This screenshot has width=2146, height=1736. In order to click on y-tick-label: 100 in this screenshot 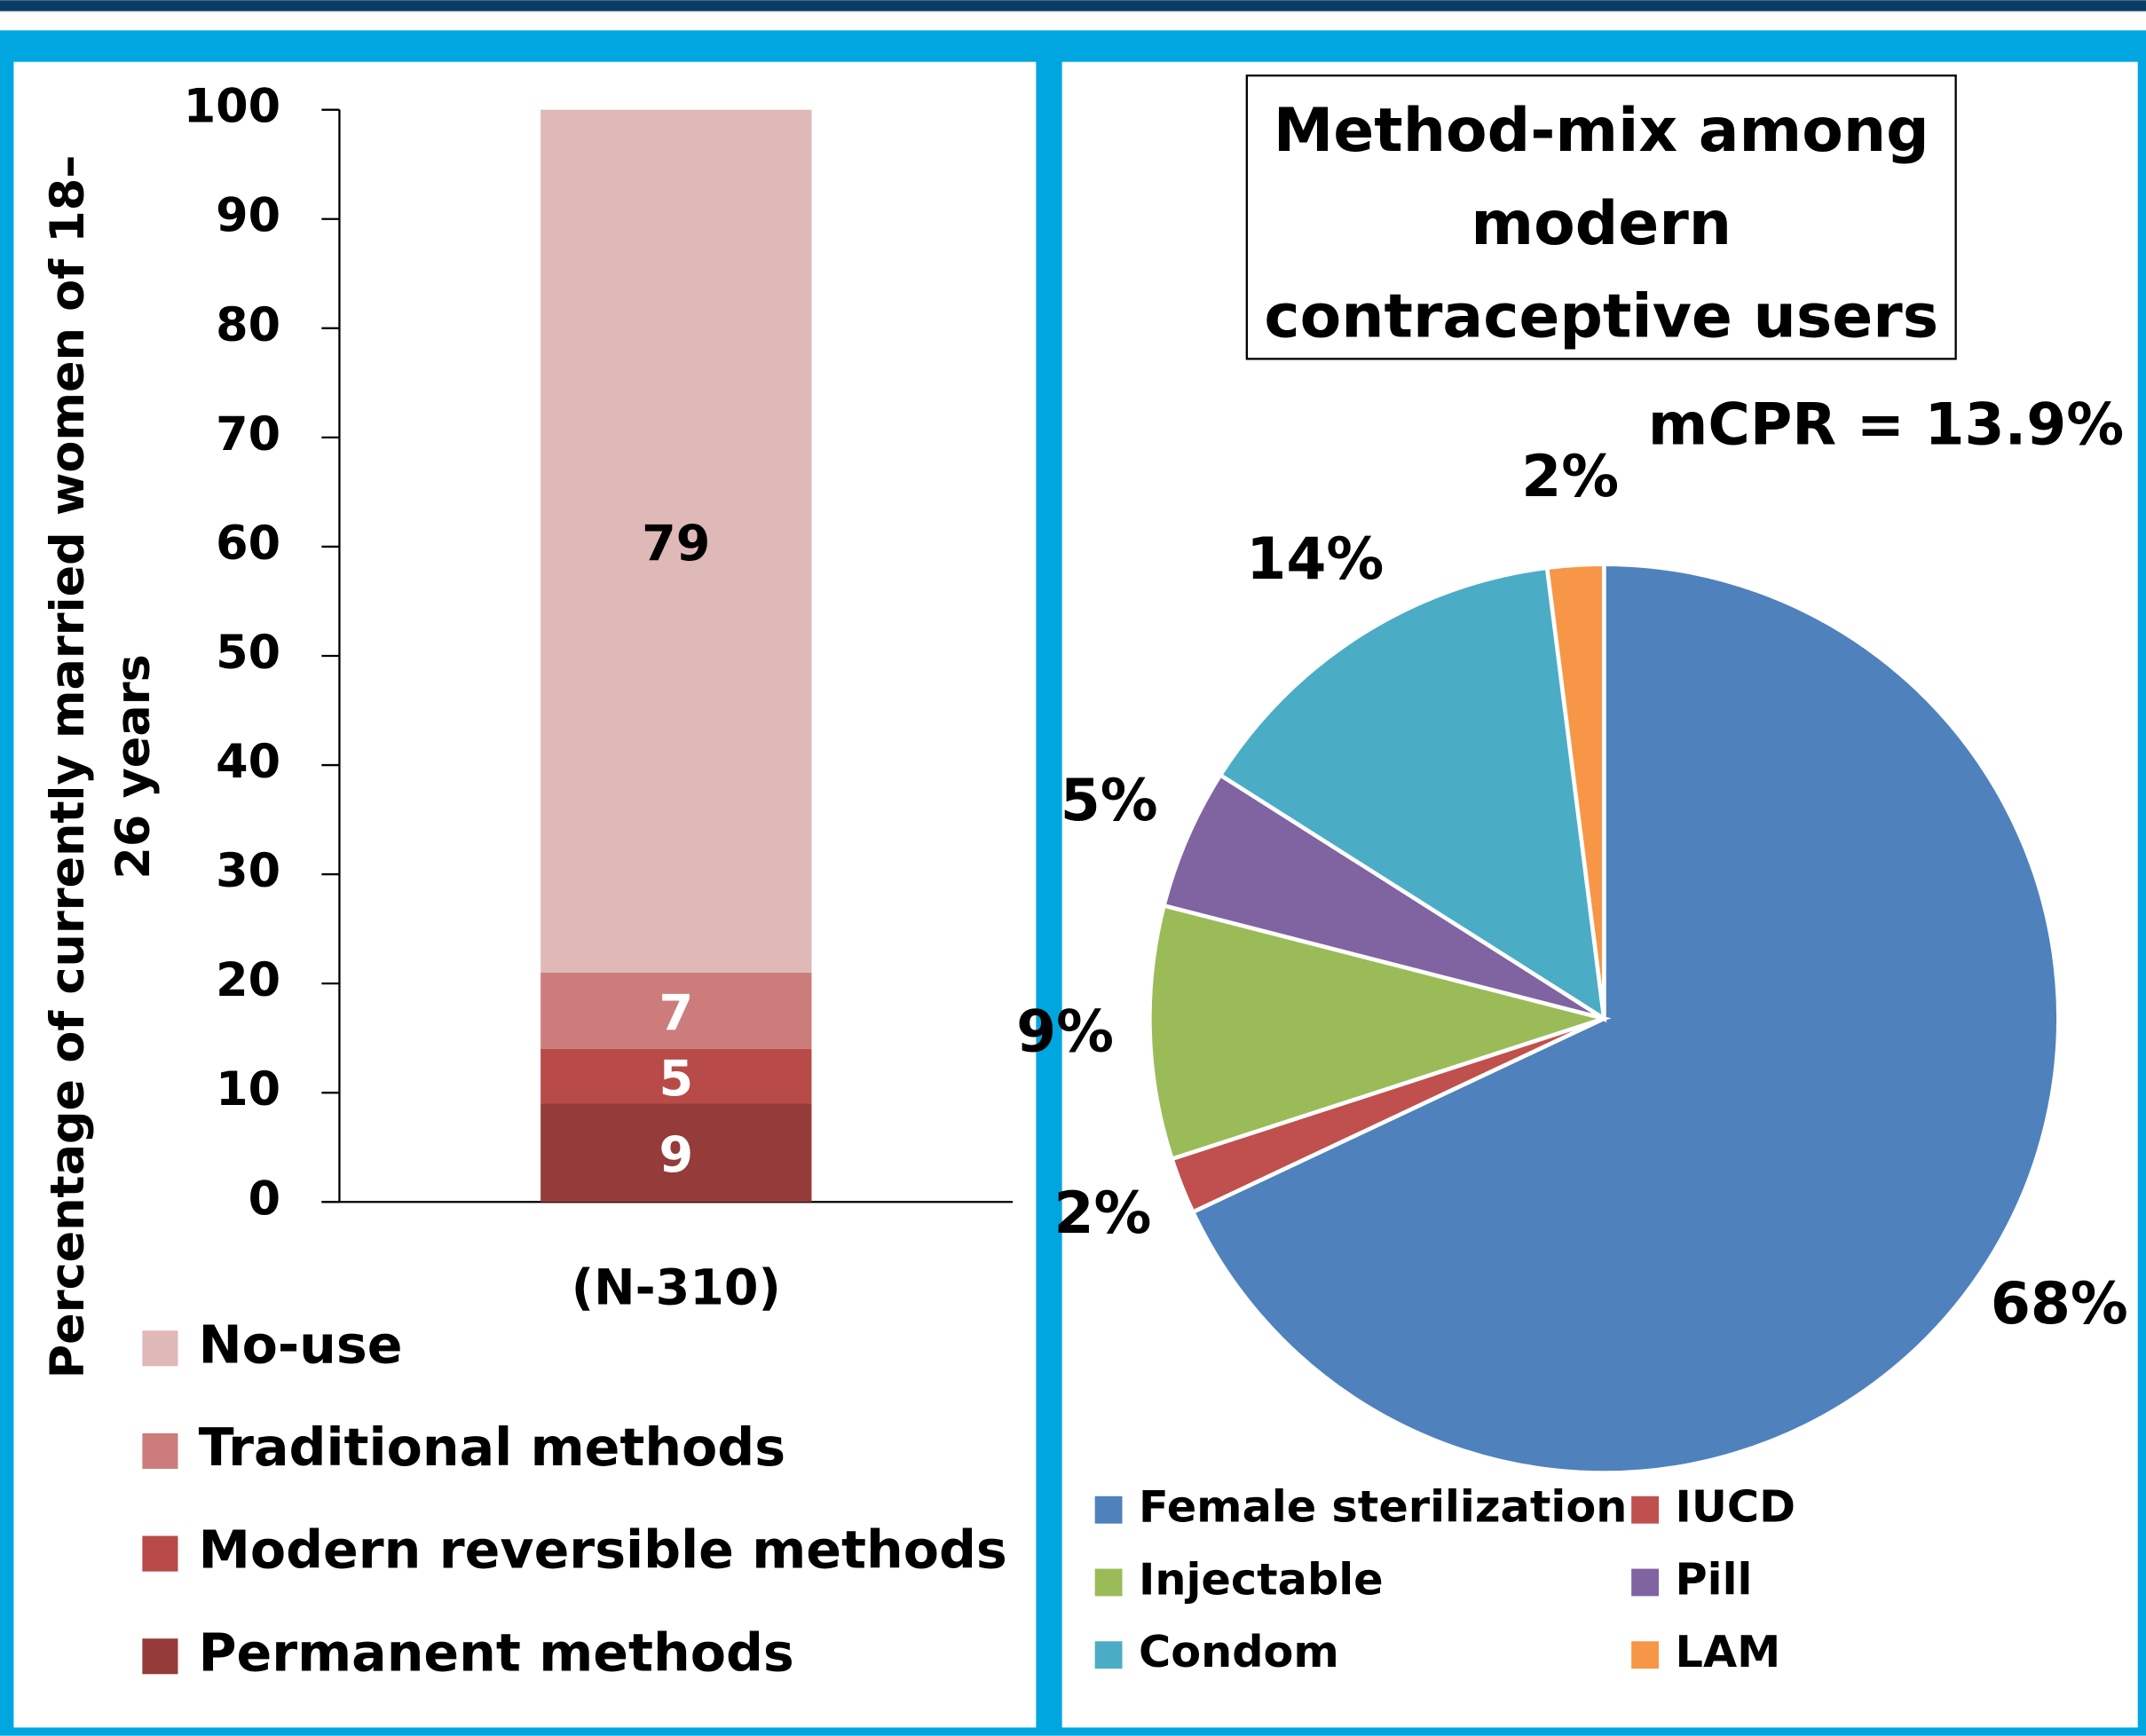, I will do `click(232, 107)`.